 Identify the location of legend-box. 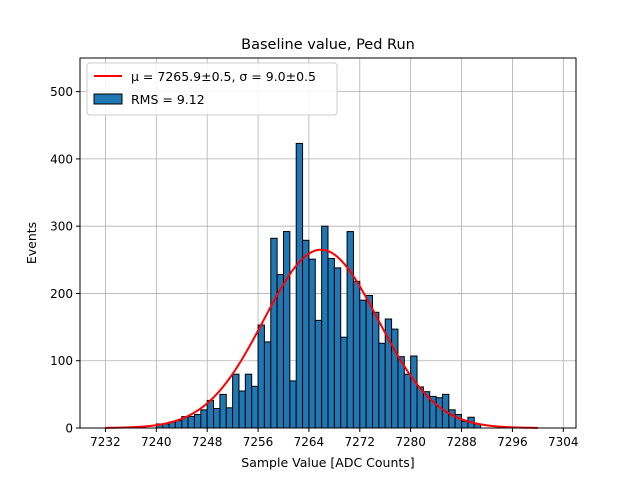
(212, 89).